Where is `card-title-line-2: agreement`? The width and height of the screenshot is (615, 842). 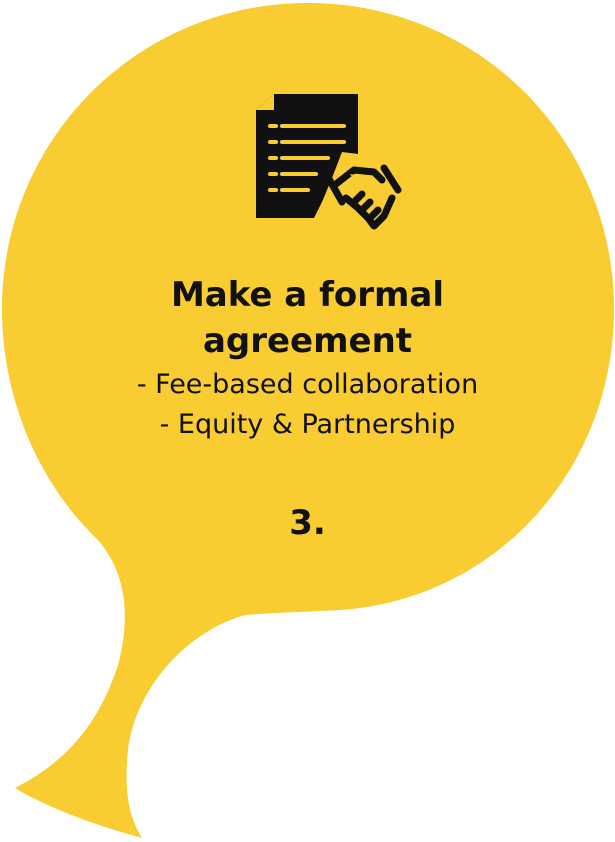
card-title-line-2: agreement is located at coordinates (307, 341).